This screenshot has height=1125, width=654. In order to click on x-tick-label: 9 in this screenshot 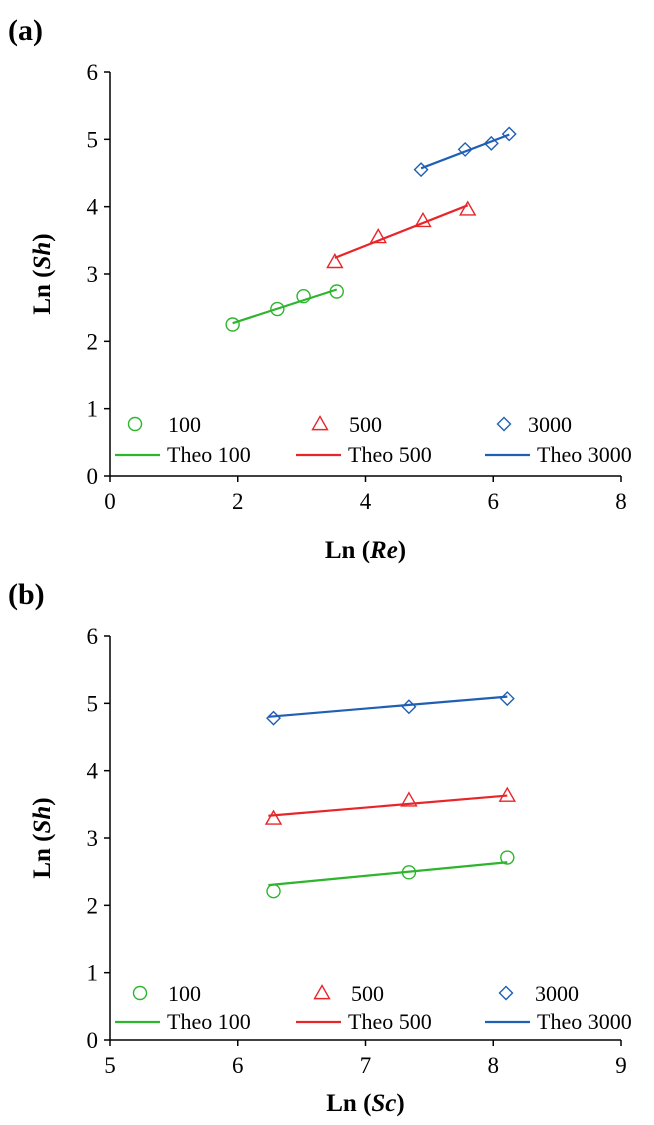, I will do `click(621, 1065)`.